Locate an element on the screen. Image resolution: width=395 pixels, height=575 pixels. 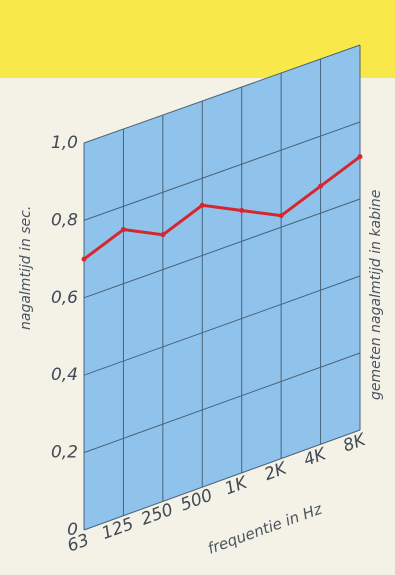
y-tick-label: 1,0 is located at coordinates (64, 143).